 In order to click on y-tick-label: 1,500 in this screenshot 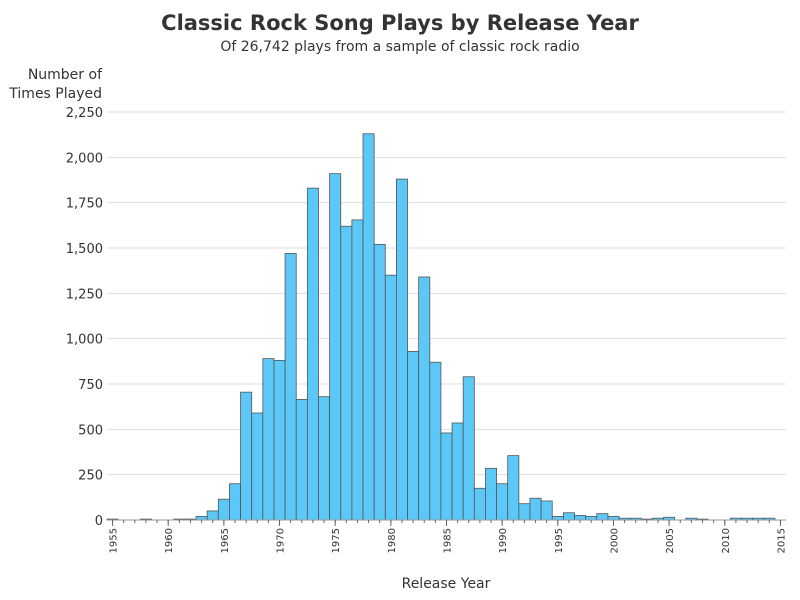, I will do `click(84, 249)`.